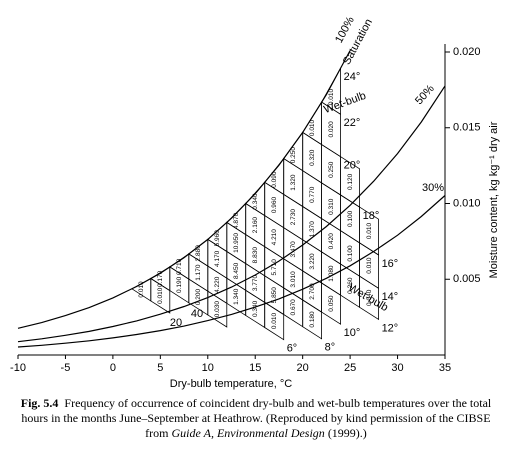 The height and width of the screenshot is (455, 511). What do you see at coordinates (347, 433) in the screenshot?
I see `caption-end: (1999).)` at bounding box center [347, 433].